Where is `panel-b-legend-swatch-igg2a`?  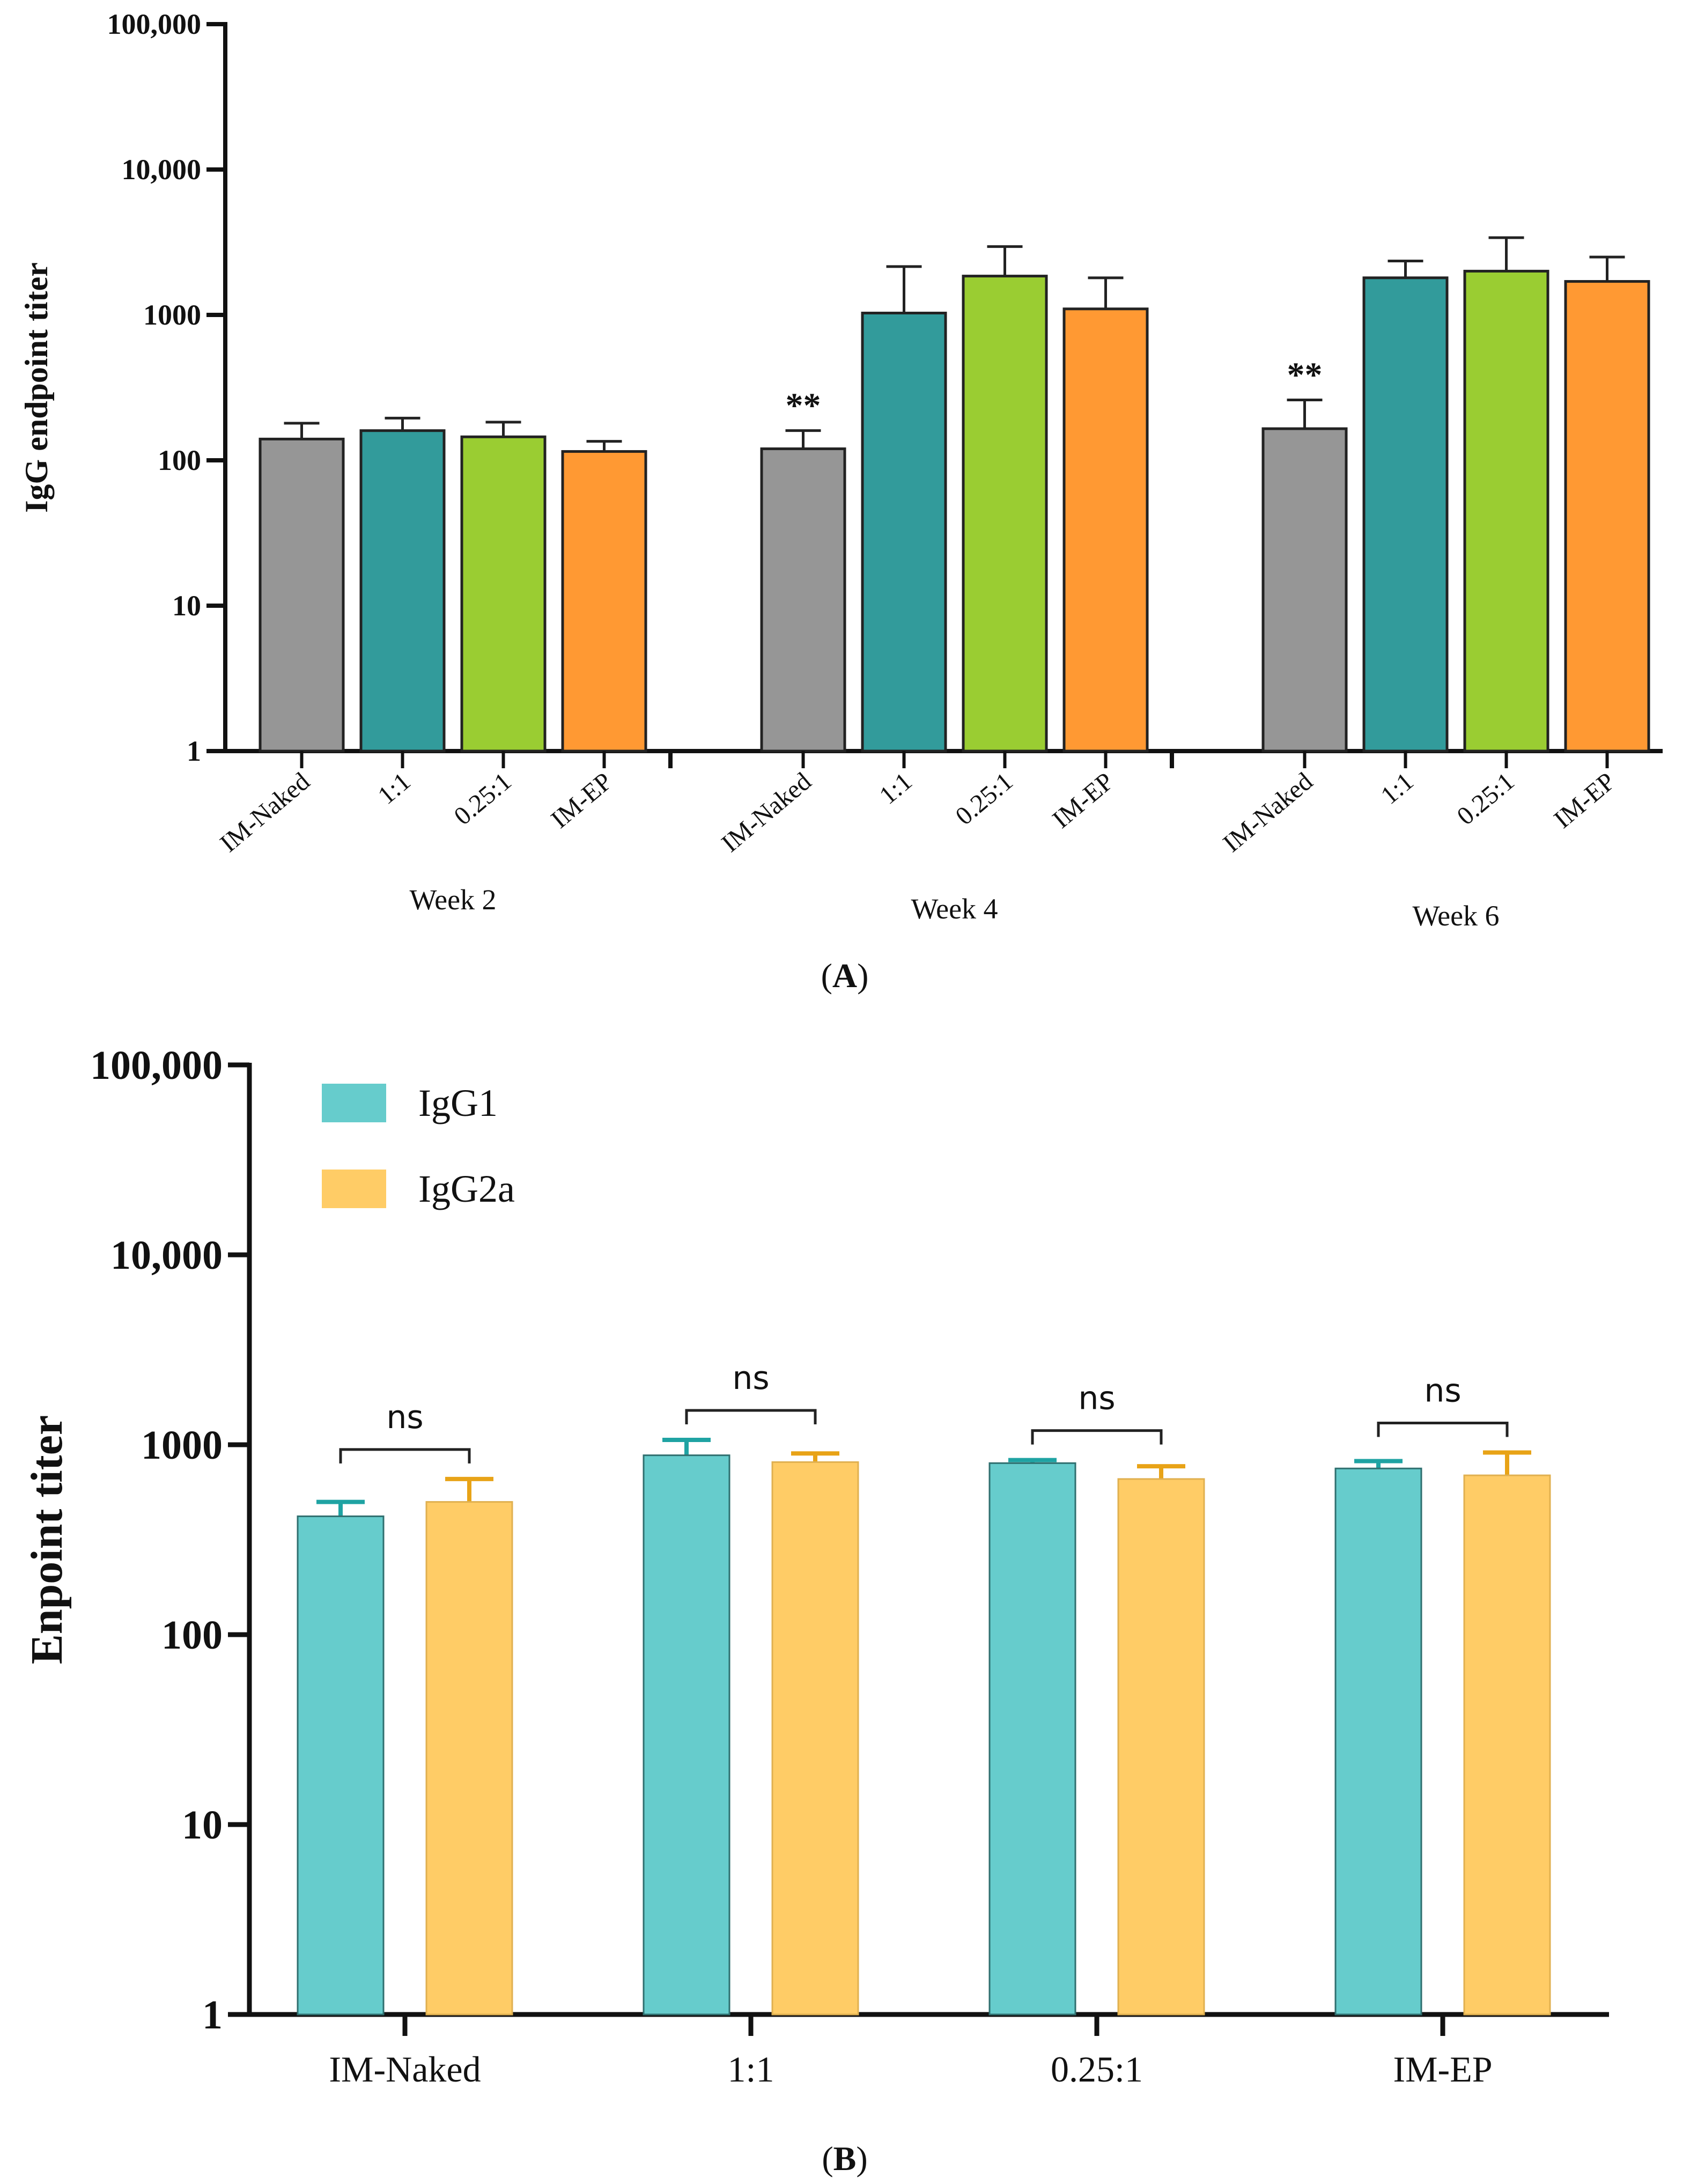 panel-b-legend-swatch-igg2a is located at coordinates (354, 1189).